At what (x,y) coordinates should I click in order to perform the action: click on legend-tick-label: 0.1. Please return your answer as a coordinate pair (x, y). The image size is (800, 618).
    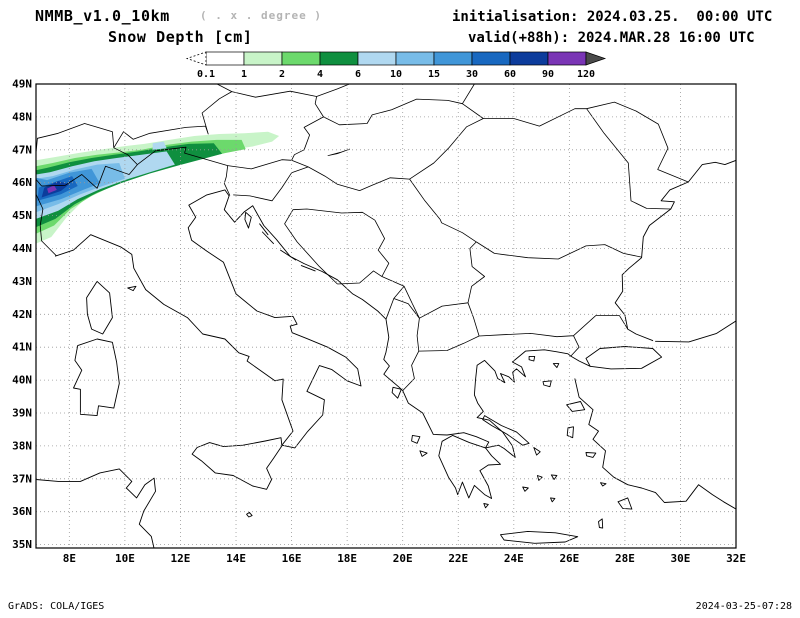
    Looking at the image, I should click on (206, 74).